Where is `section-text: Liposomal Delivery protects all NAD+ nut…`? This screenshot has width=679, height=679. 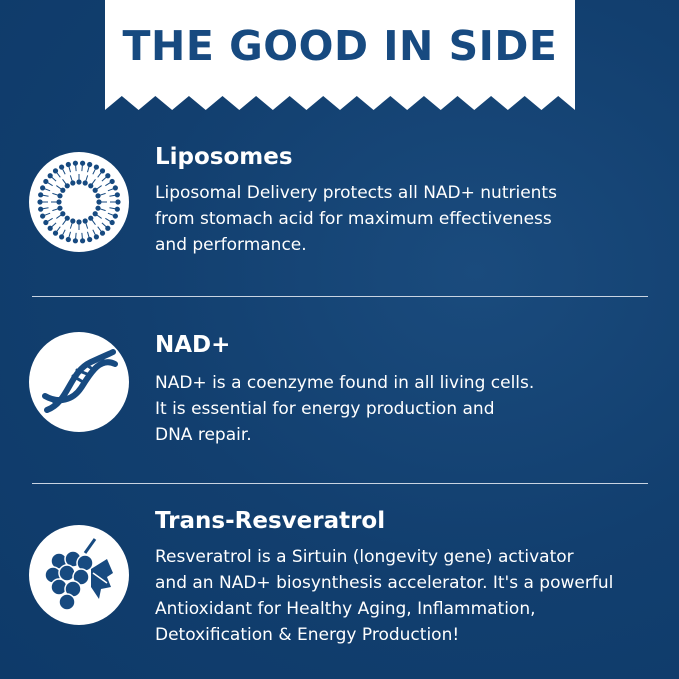 section-text: Liposomal Delivery protects all NAD+ nut… is located at coordinates (405, 219).